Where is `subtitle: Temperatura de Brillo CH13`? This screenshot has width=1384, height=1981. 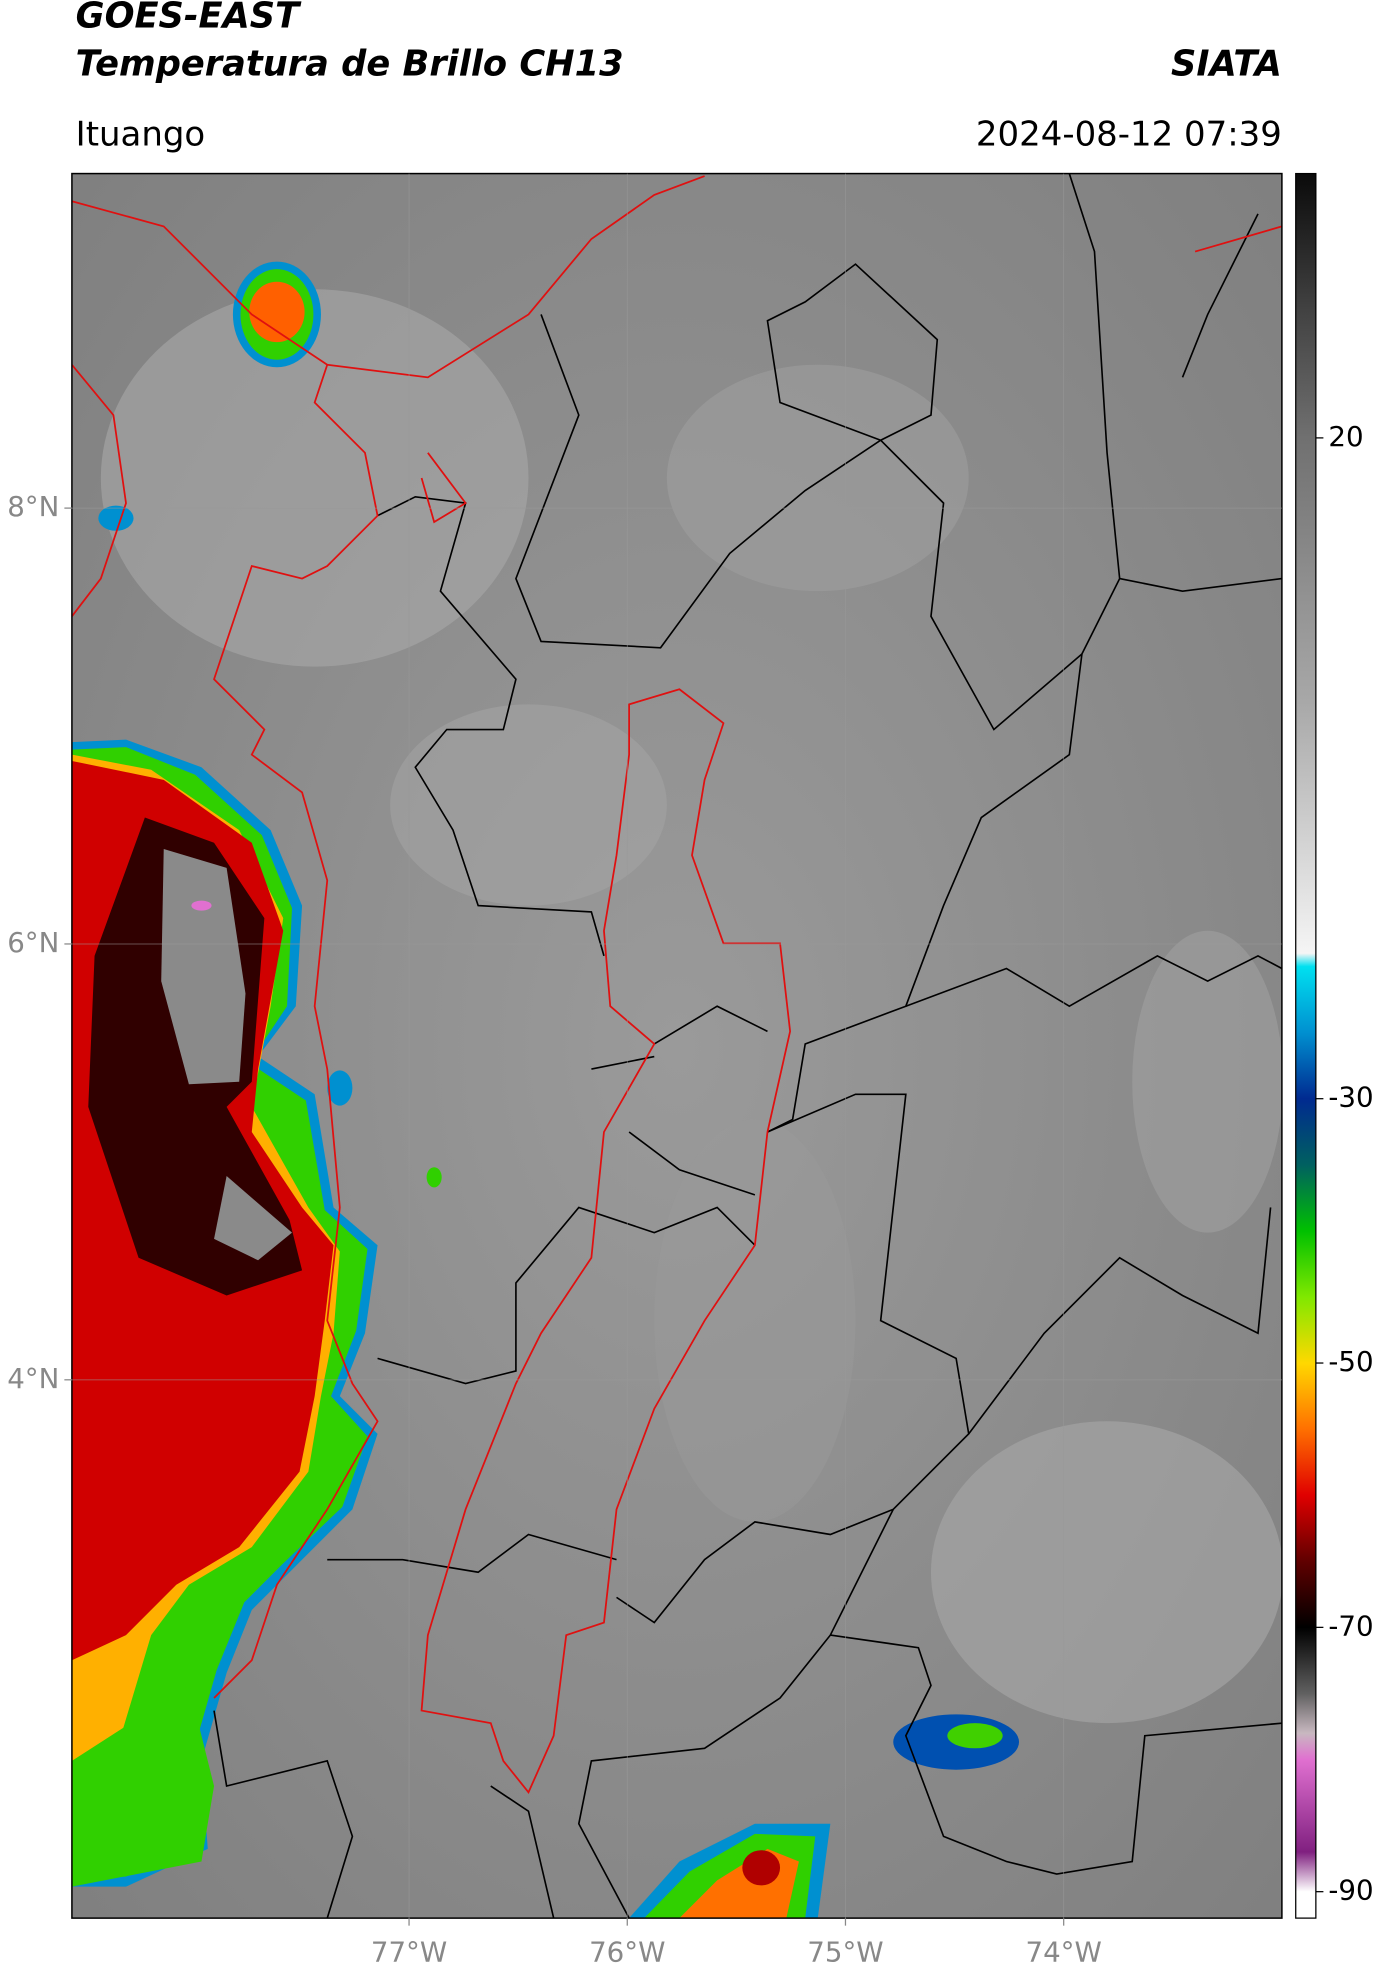 subtitle: Temperatura de Brillo CH13 is located at coordinates (350, 63).